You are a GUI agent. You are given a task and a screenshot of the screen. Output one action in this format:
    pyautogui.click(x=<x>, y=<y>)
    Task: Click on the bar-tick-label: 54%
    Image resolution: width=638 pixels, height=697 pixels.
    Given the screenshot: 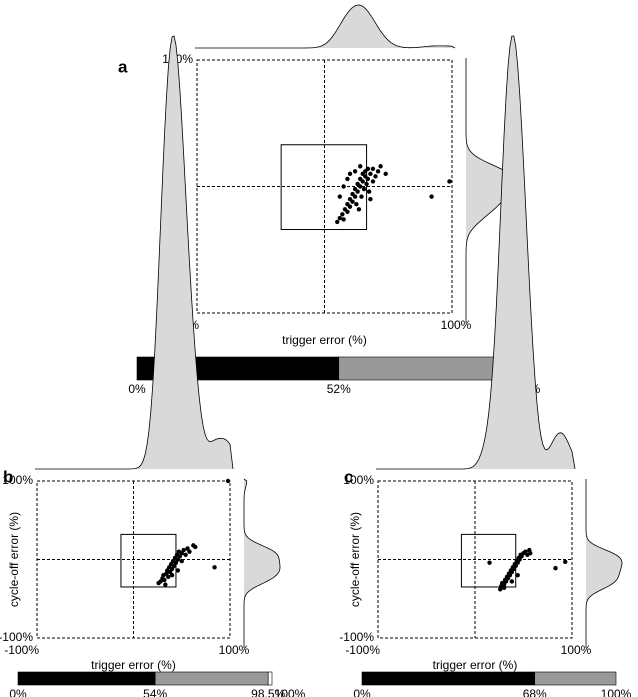 What is the action you would take?
    pyautogui.click(x=155, y=692)
    